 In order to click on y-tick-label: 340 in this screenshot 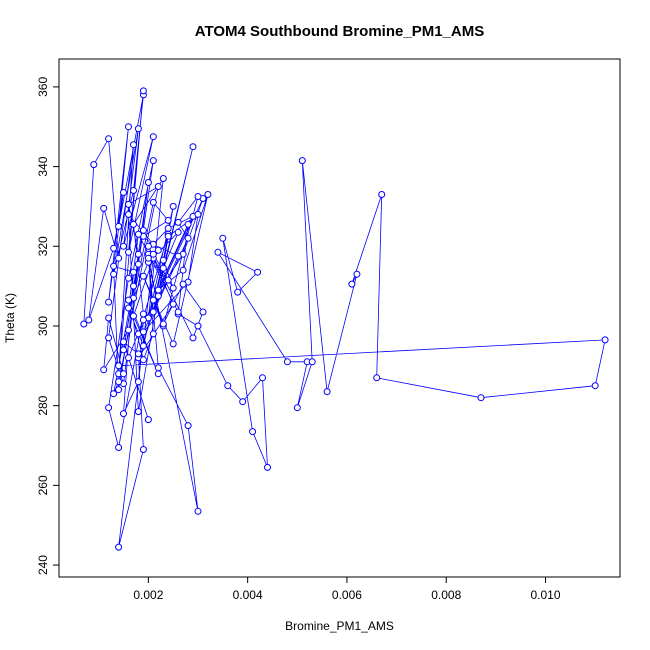, I will do `click(43, 166)`.